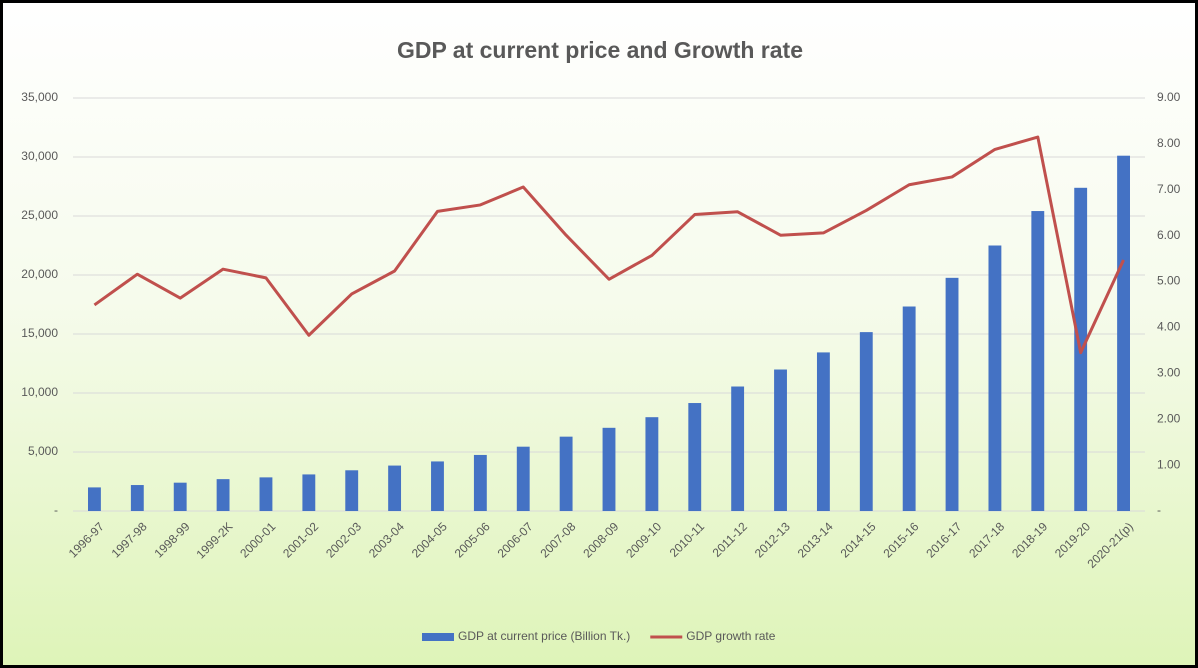  I want to click on y-tick-label: 15,000, so click(39, 333).